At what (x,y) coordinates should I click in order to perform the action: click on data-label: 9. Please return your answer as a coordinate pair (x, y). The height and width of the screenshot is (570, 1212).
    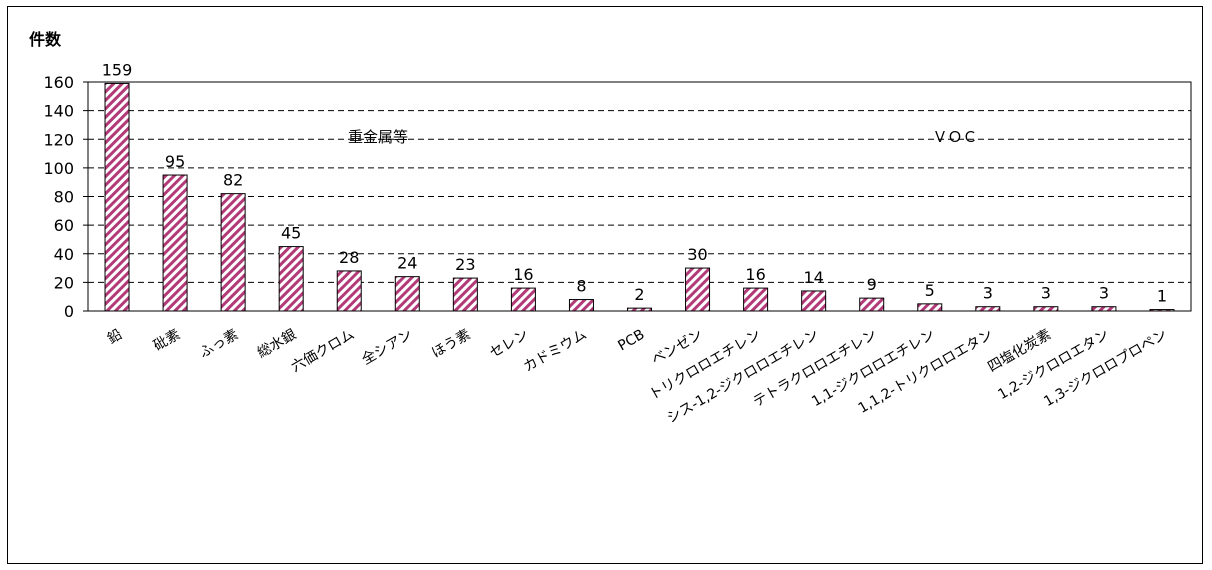
    Looking at the image, I should click on (872, 284).